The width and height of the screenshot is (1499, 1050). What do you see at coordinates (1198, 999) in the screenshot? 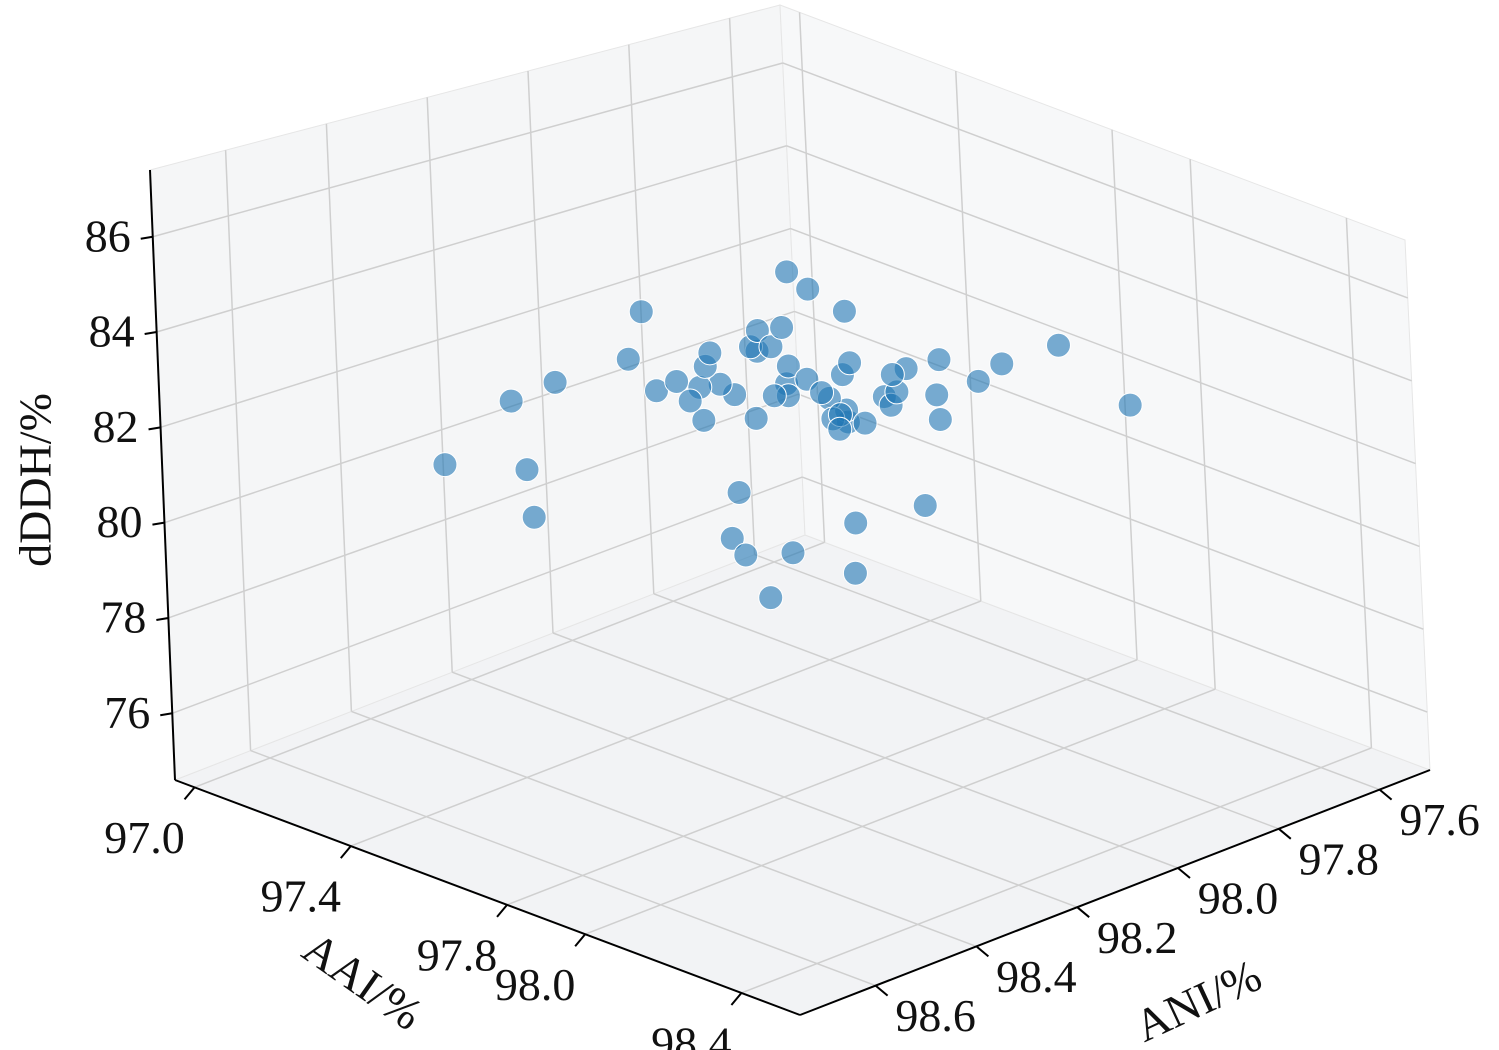
I see `y-axis-label: ANI/%` at bounding box center [1198, 999].